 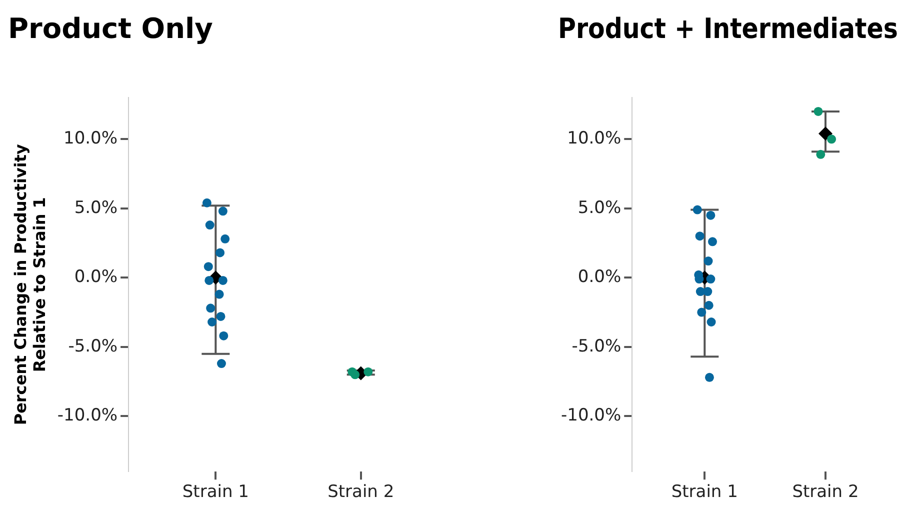 I want to click on chart-title: Product + Intermediates, so click(x=728, y=30).